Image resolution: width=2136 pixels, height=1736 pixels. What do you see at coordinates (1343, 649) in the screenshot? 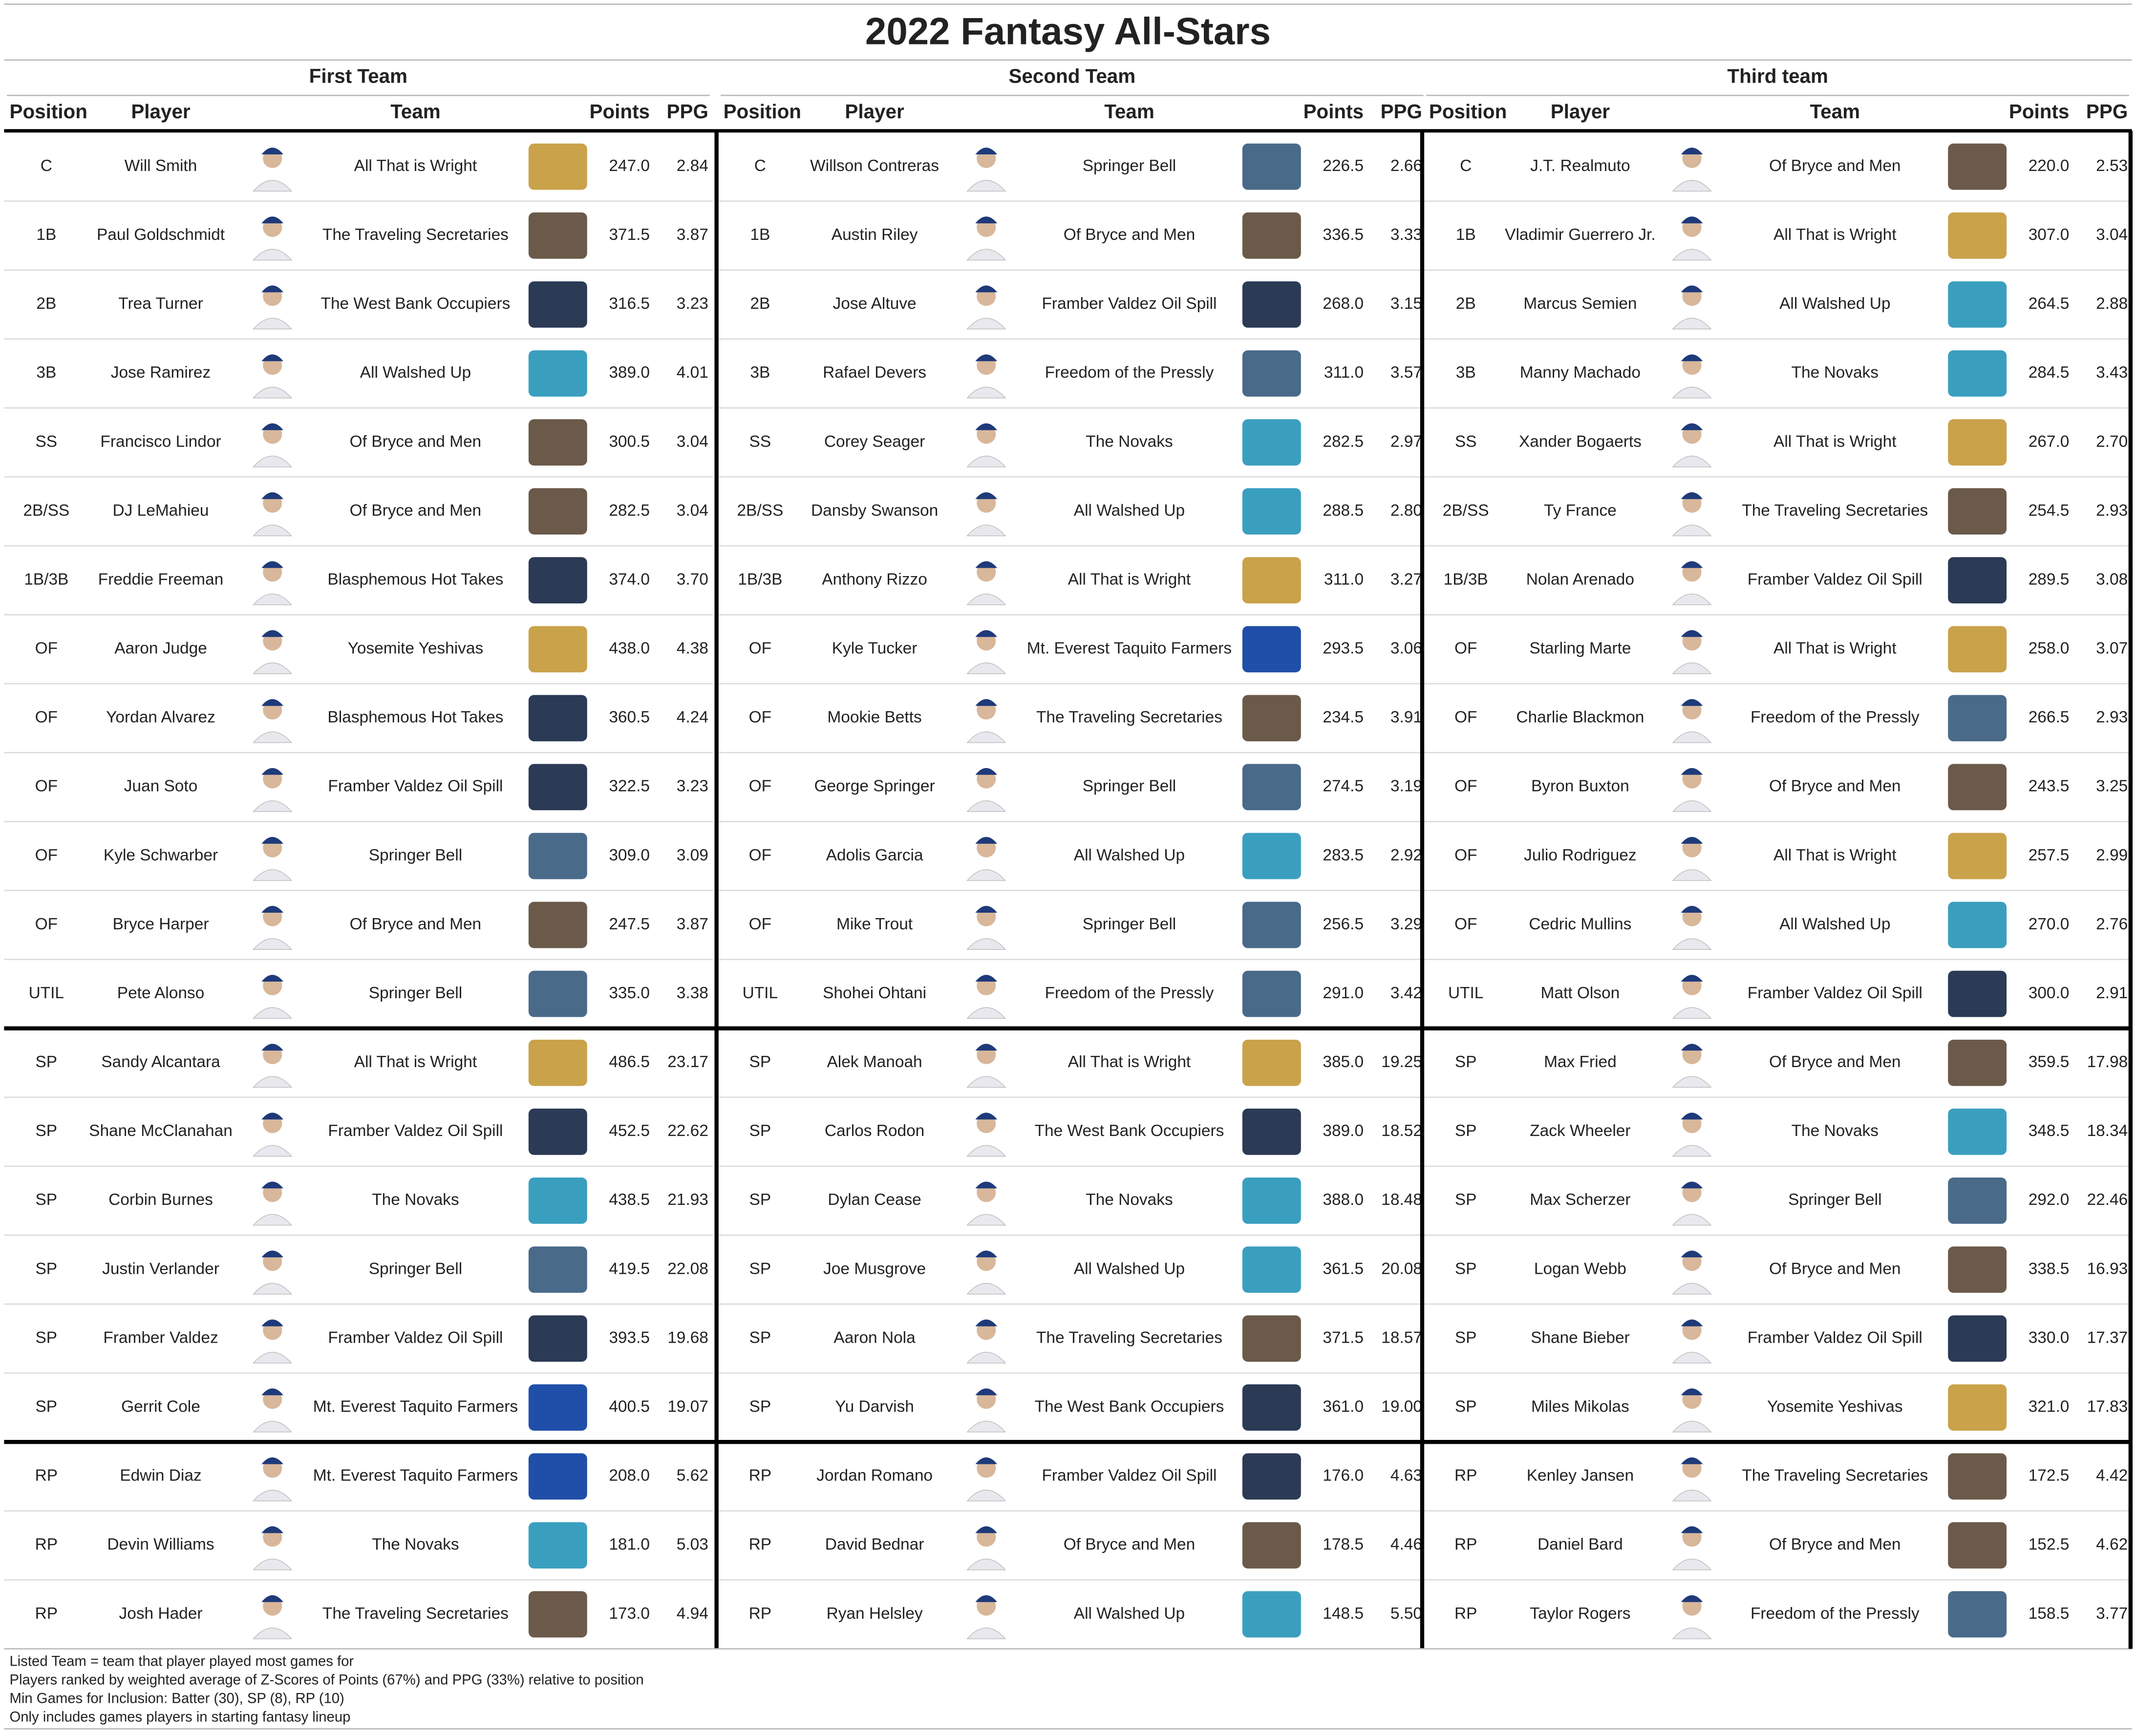
I see `cell: 293.5` at bounding box center [1343, 649].